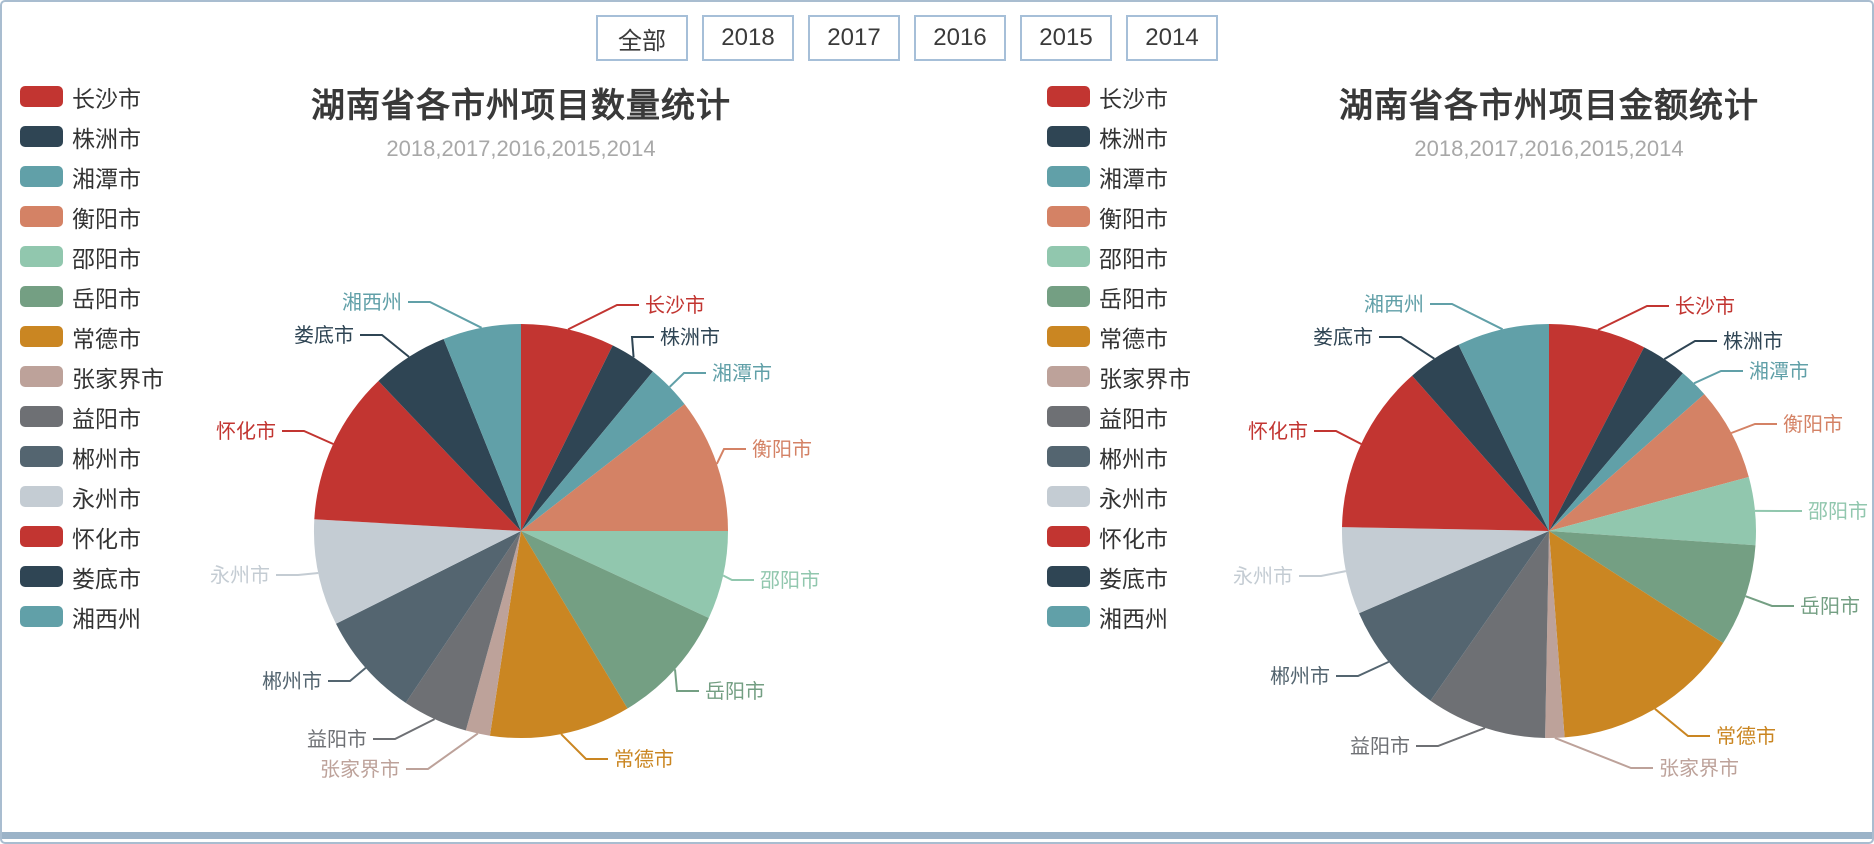 Image resolution: width=1874 pixels, height=844 pixels. Describe the element at coordinates (1682, 722) in the screenshot. I see `label-line-常德市` at that location.